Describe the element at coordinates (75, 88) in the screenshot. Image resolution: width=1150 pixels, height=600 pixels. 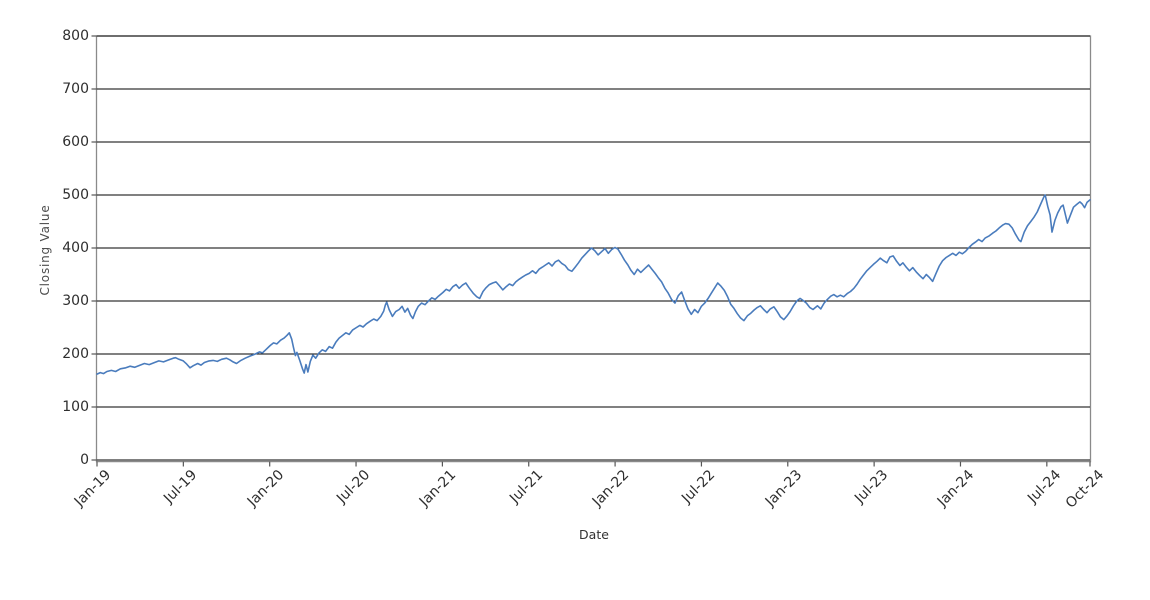
I see `y-tick-label: 700` at that location.